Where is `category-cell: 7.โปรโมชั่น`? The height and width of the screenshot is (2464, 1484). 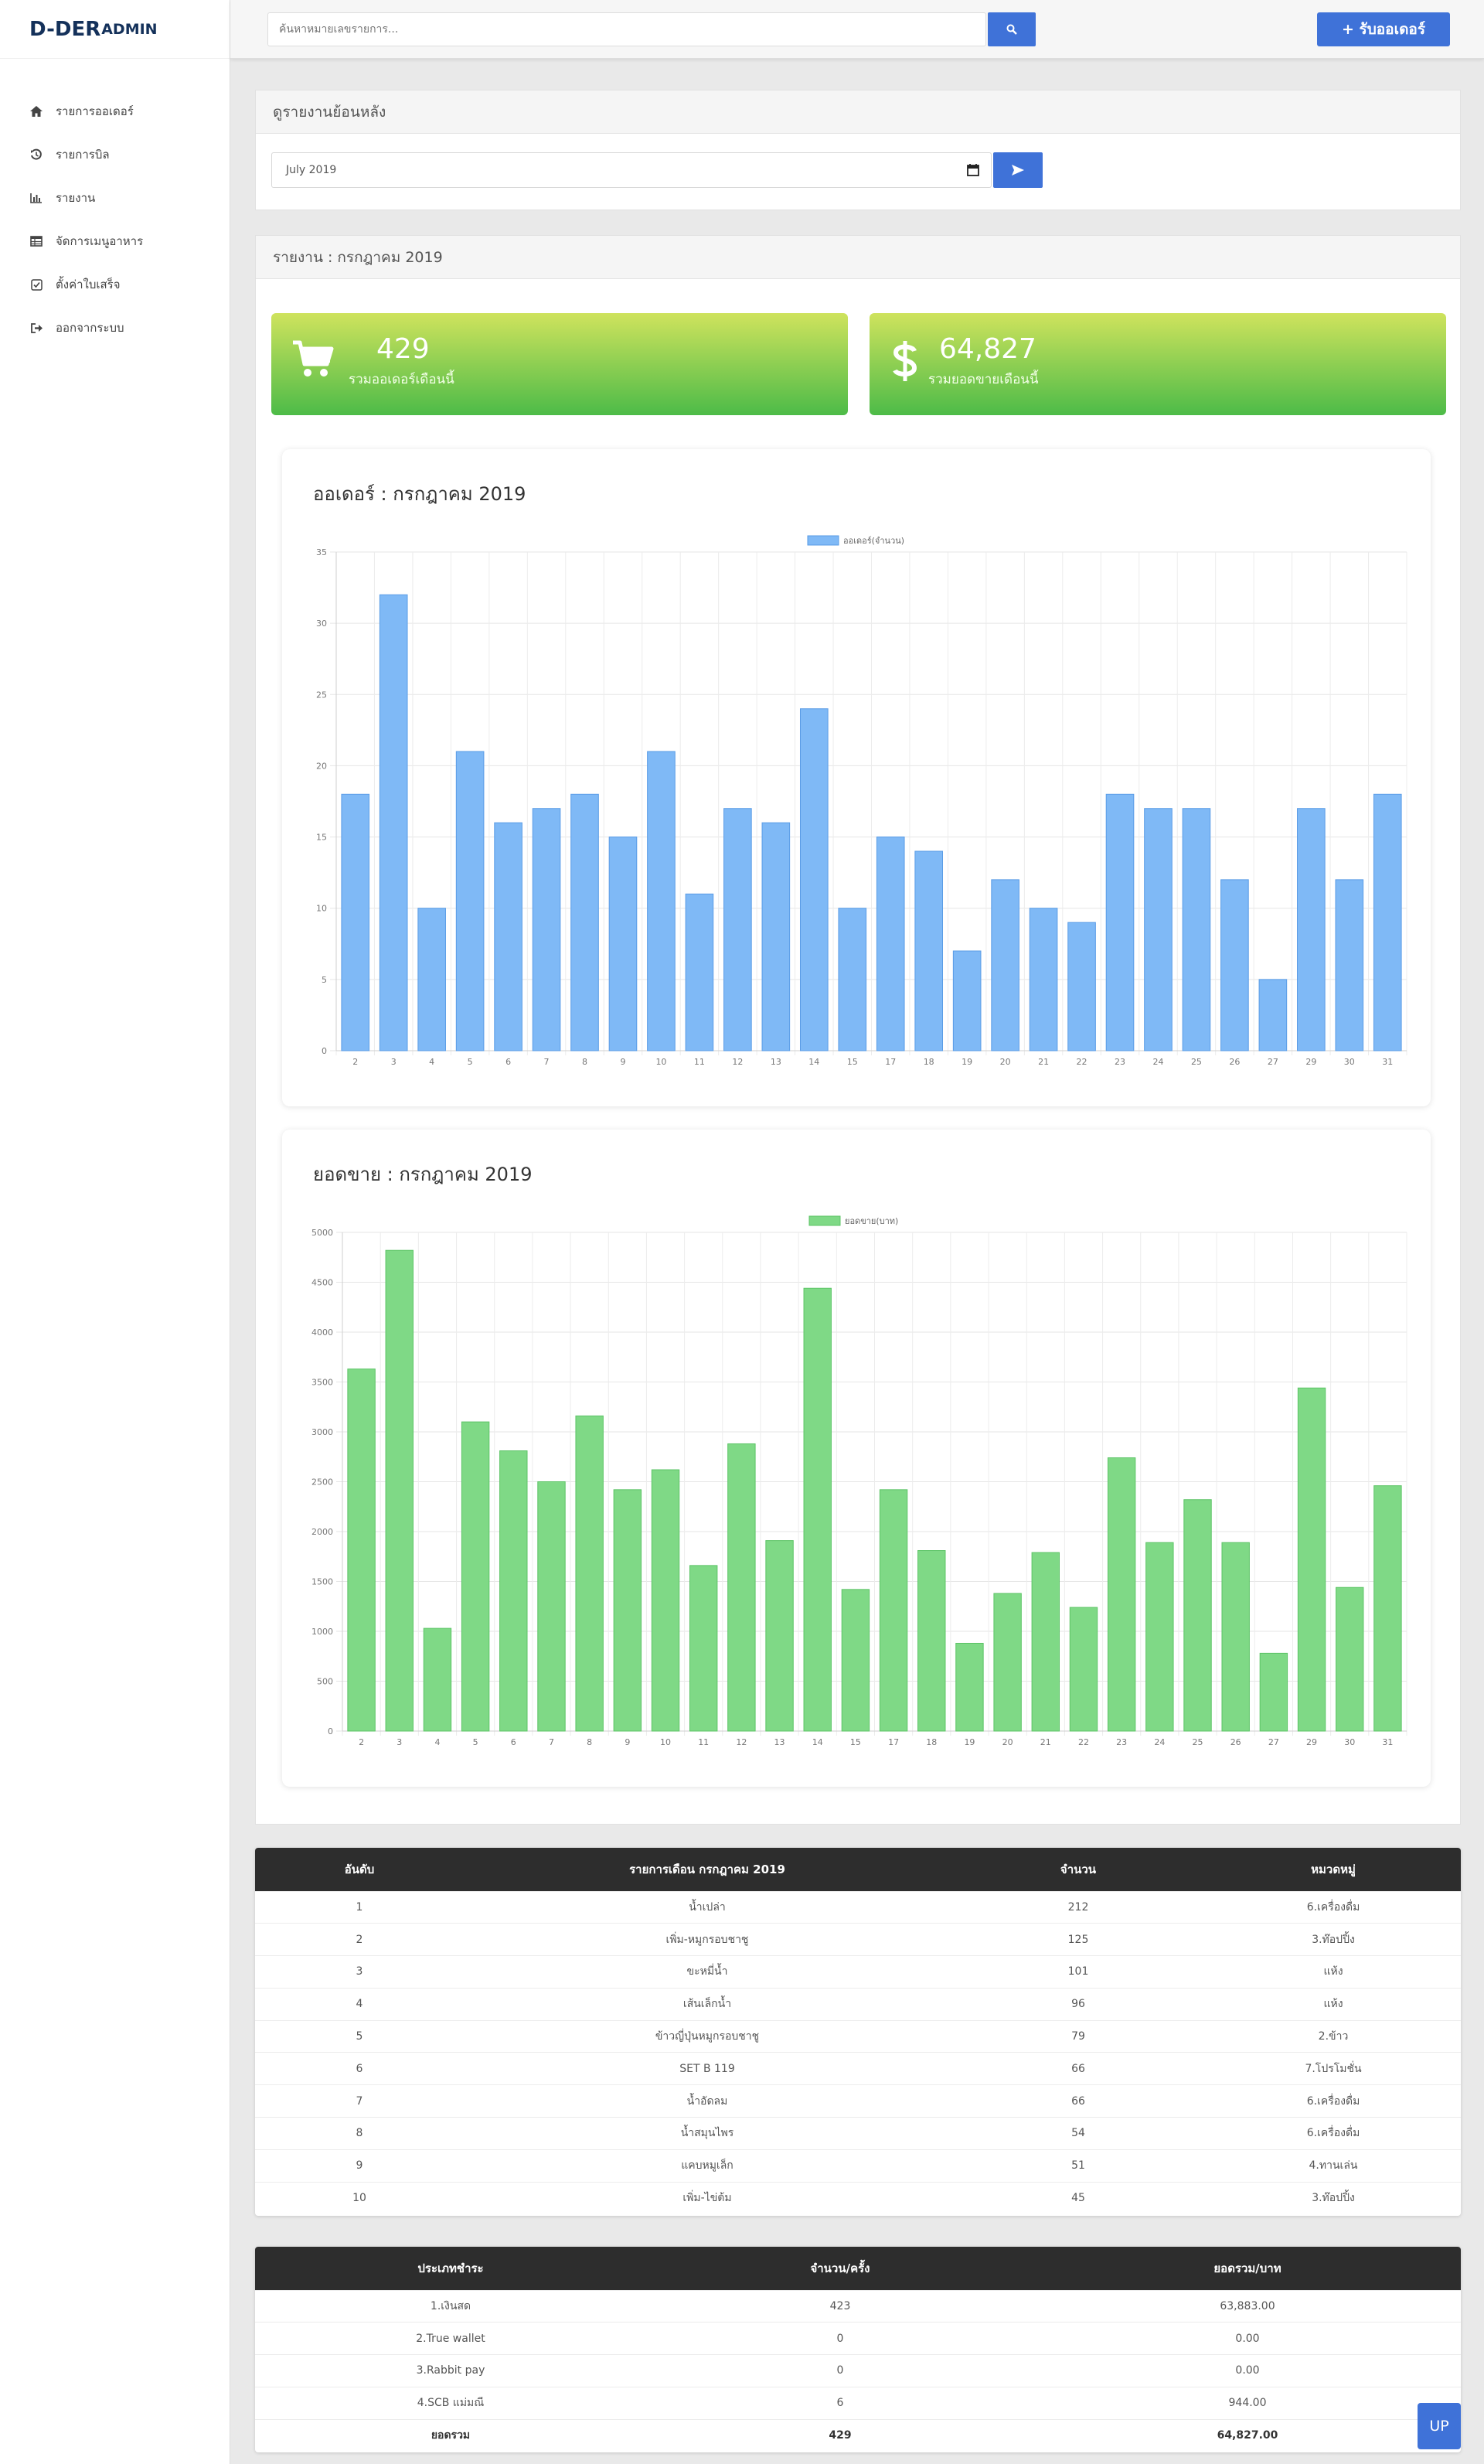
category-cell: 7.โปรโมชั่น is located at coordinates (1333, 2068).